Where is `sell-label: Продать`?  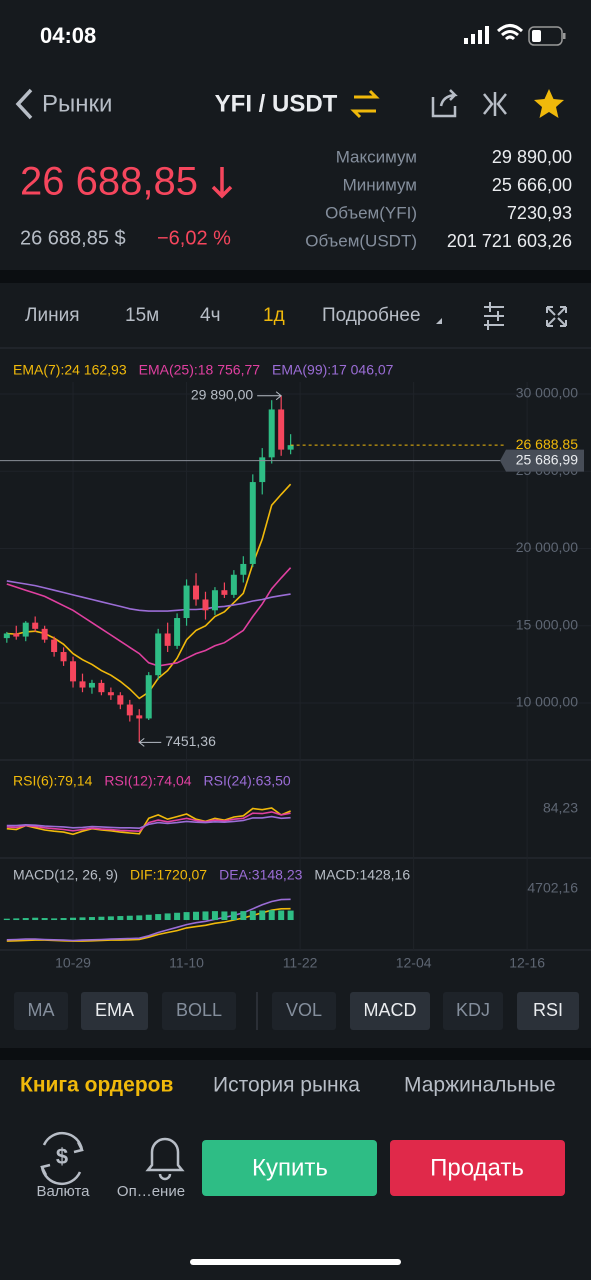
sell-label: Продать is located at coordinates (477, 1167).